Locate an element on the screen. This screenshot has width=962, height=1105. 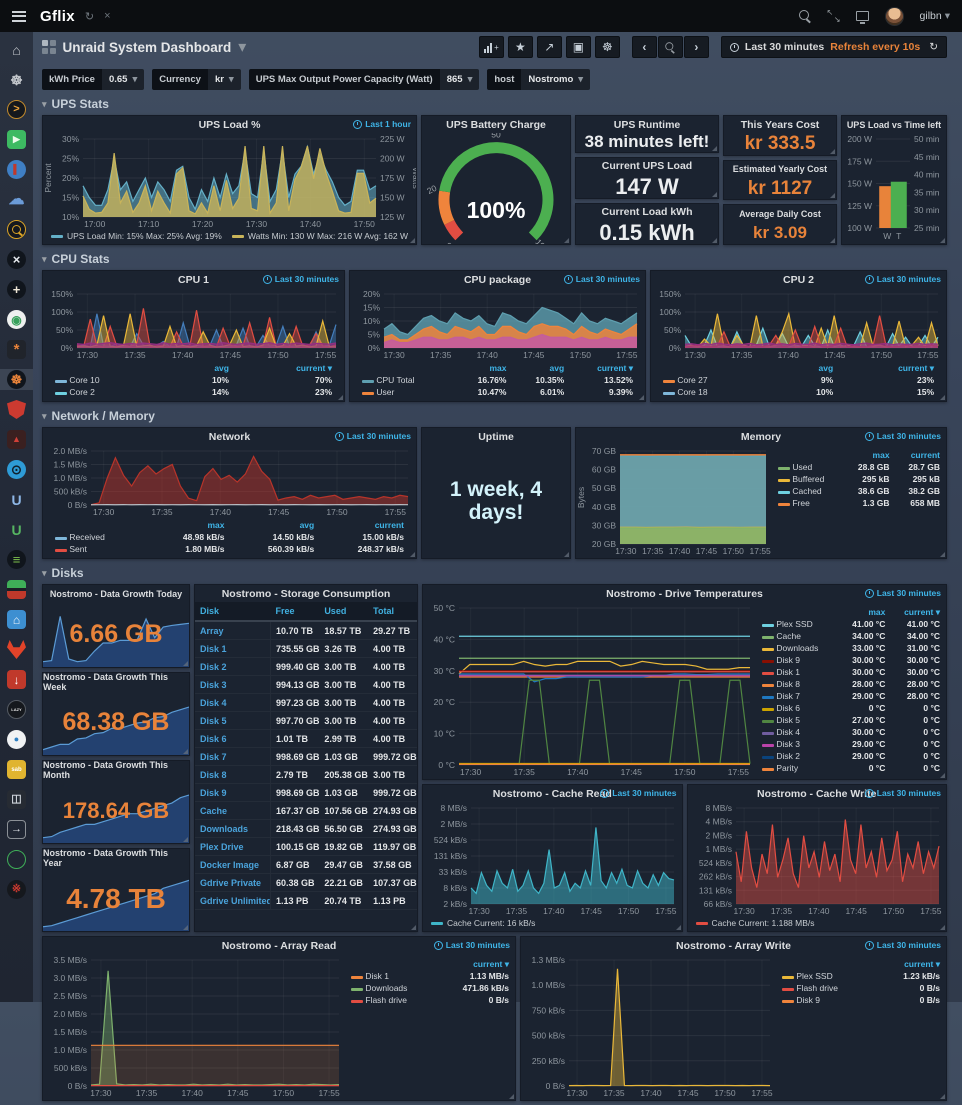
legend-series-name: Core 27 is located at coordinates (719, 380).